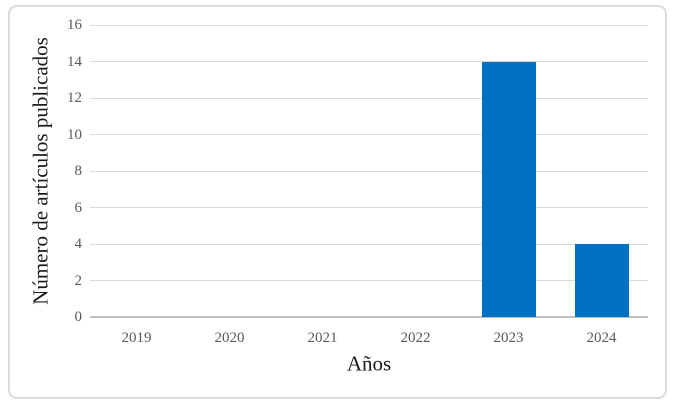 This screenshot has height=409, width=674. What do you see at coordinates (369, 363) in the screenshot?
I see `x-axis-title: Años` at bounding box center [369, 363].